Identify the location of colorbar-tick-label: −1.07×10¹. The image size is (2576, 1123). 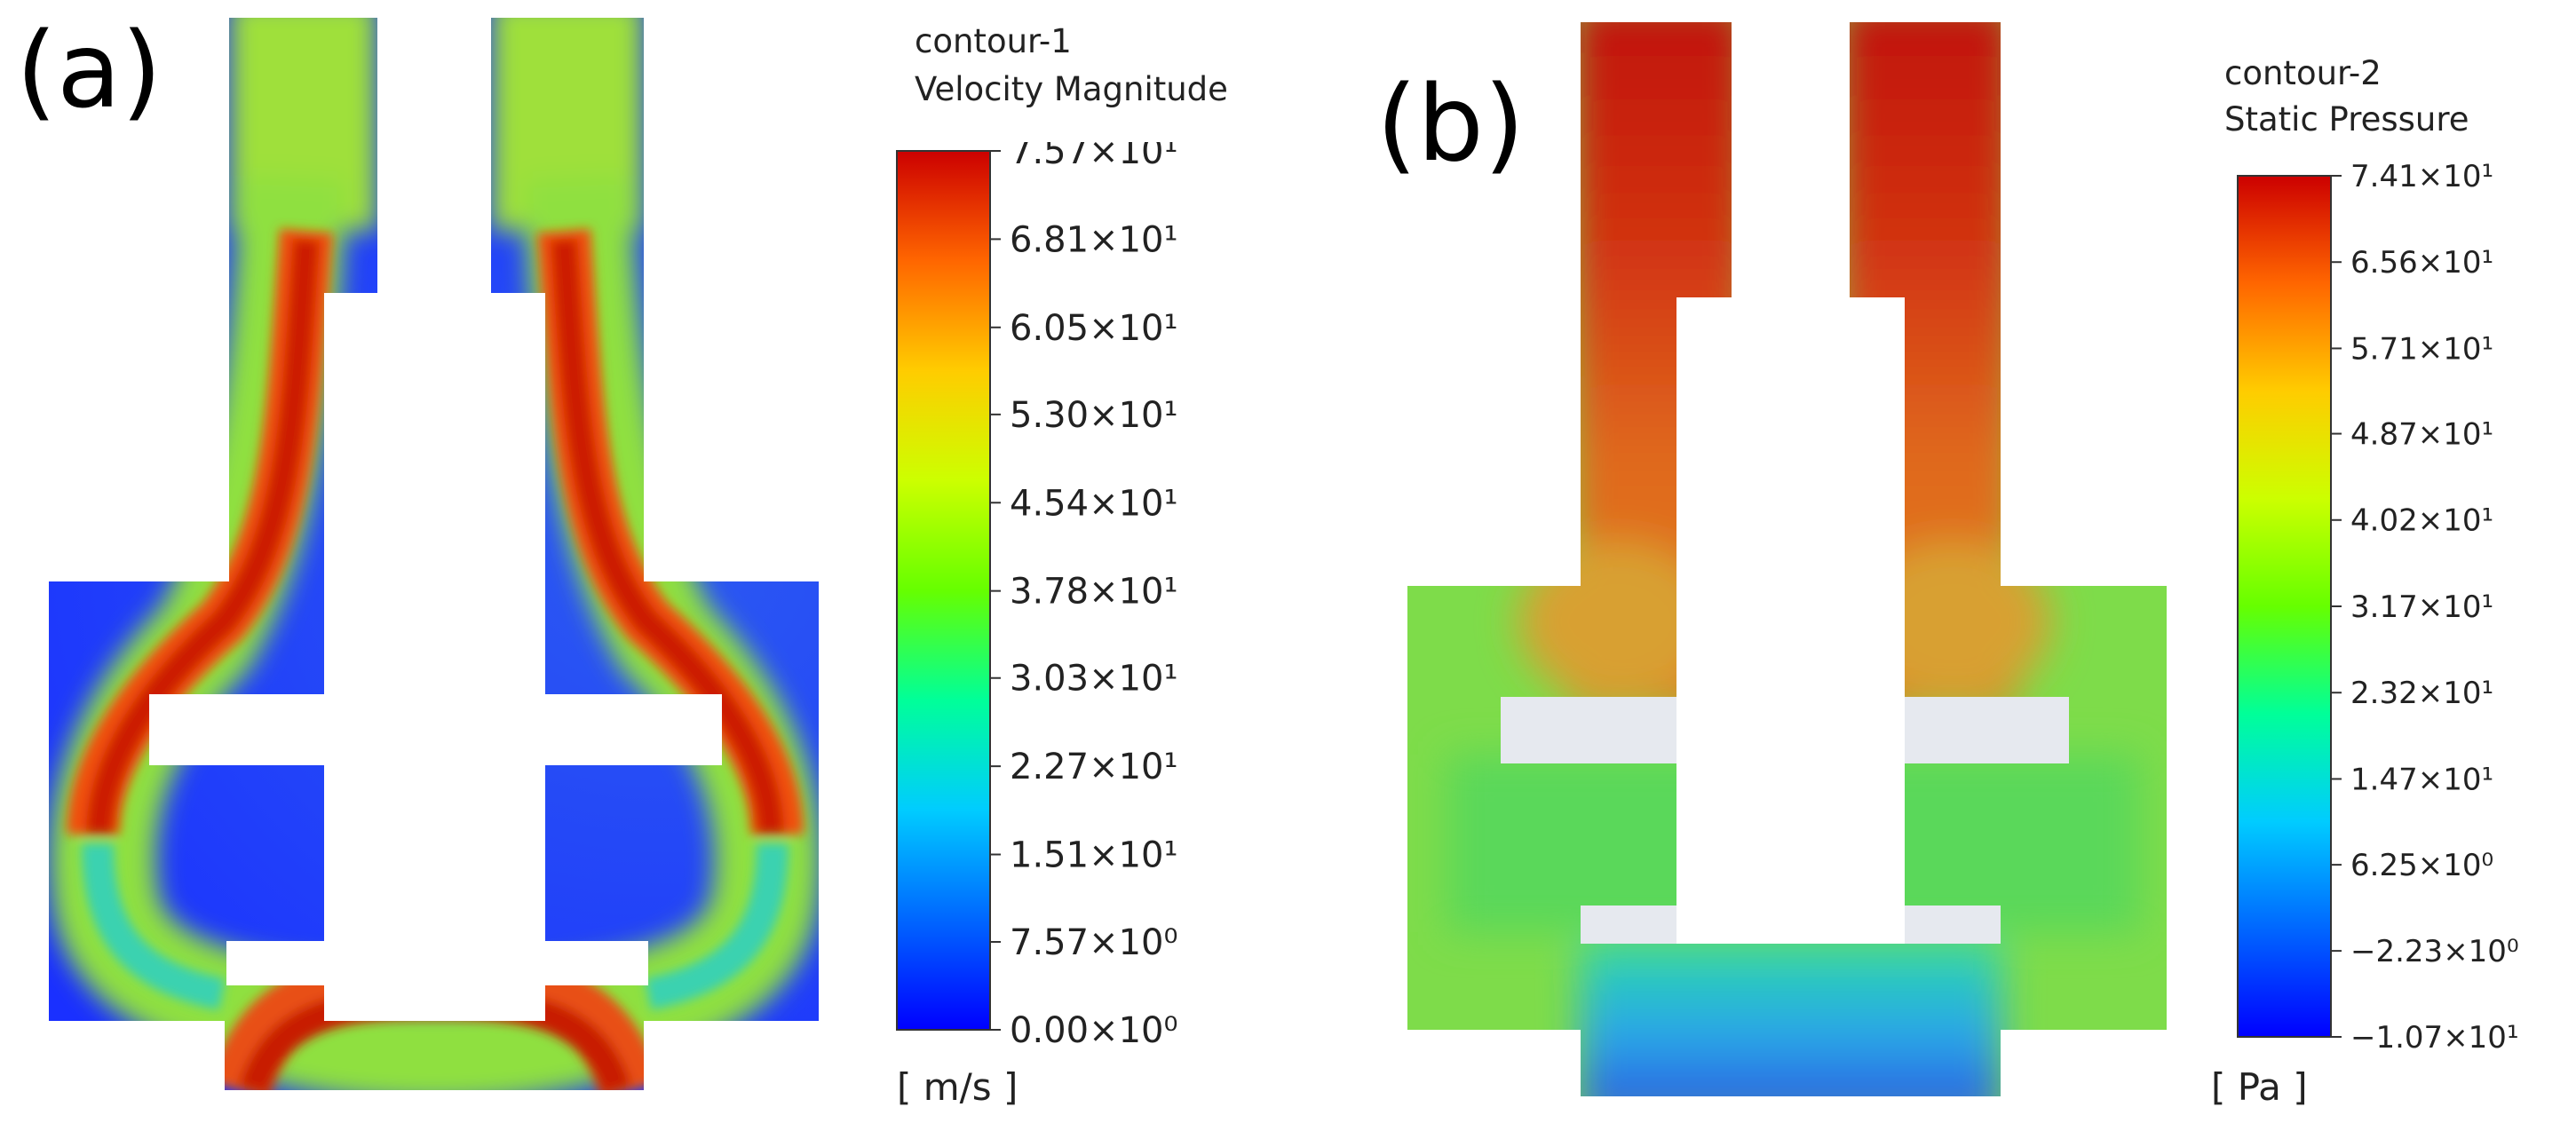
(2434, 1038).